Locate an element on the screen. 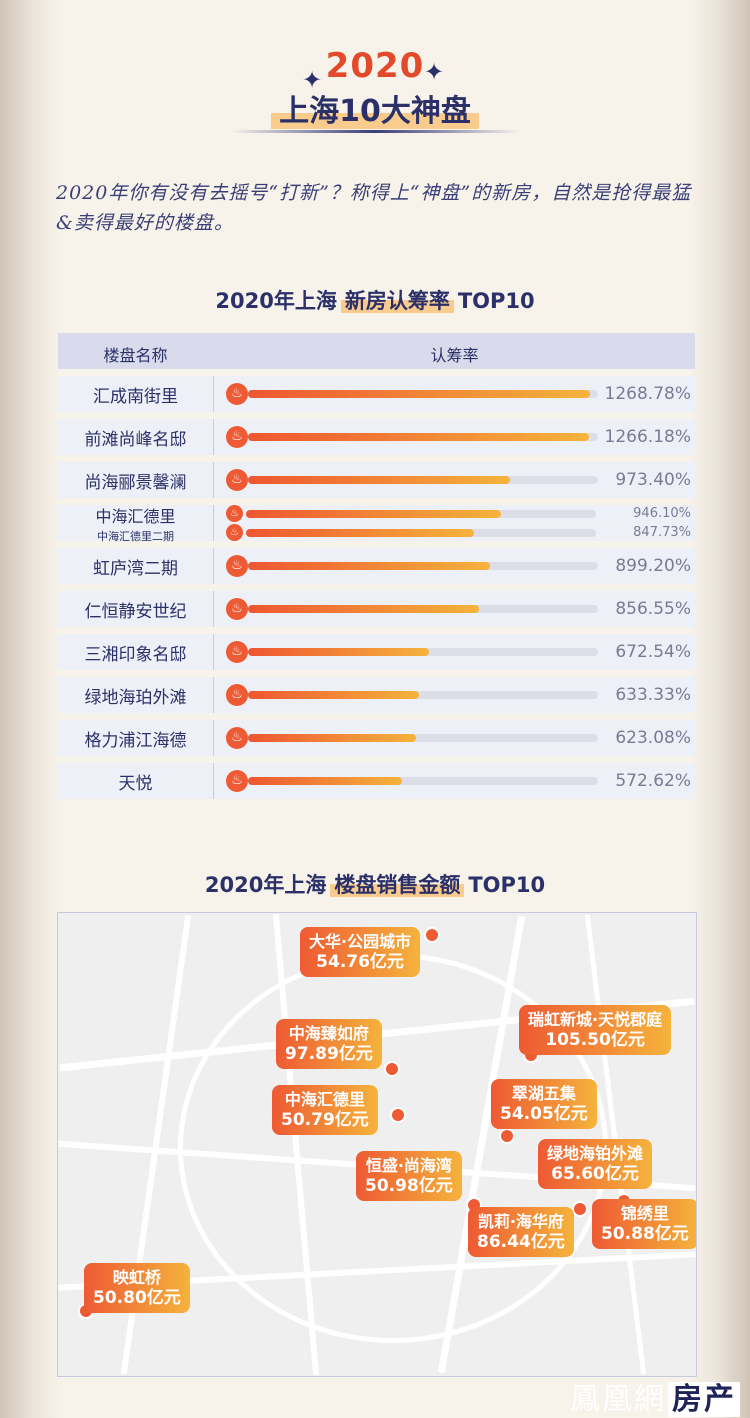  row-name-main: 三湘印象名邸 is located at coordinates (135, 654).